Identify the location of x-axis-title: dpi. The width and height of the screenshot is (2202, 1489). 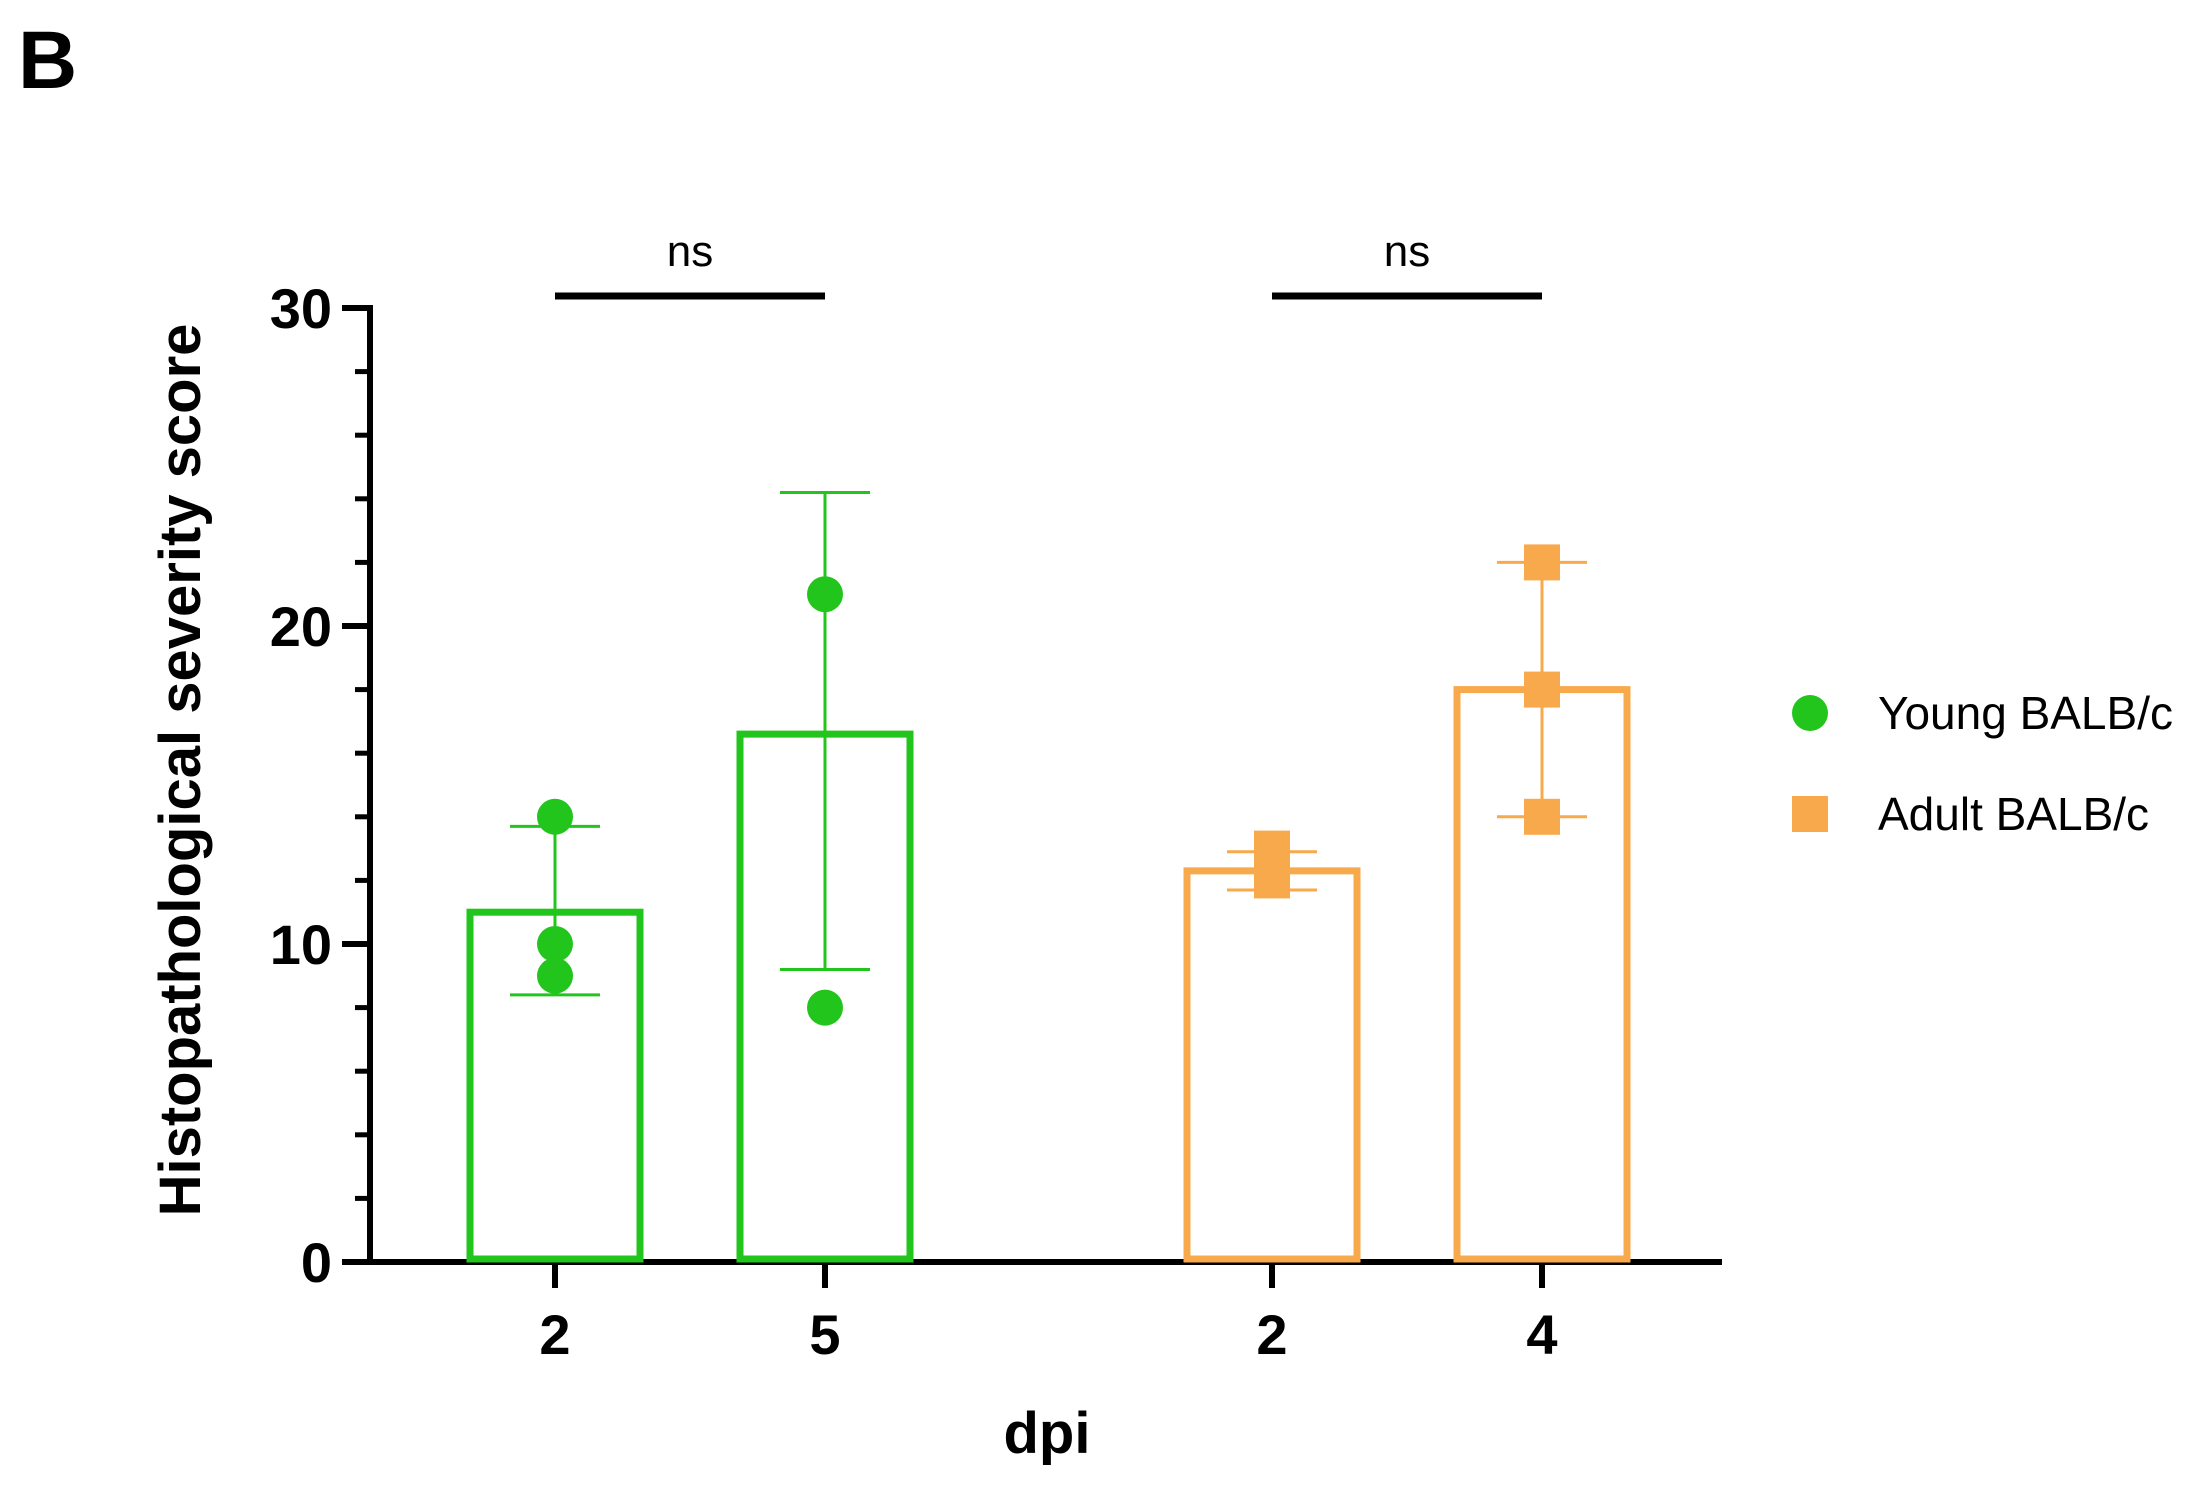
(1047, 1433).